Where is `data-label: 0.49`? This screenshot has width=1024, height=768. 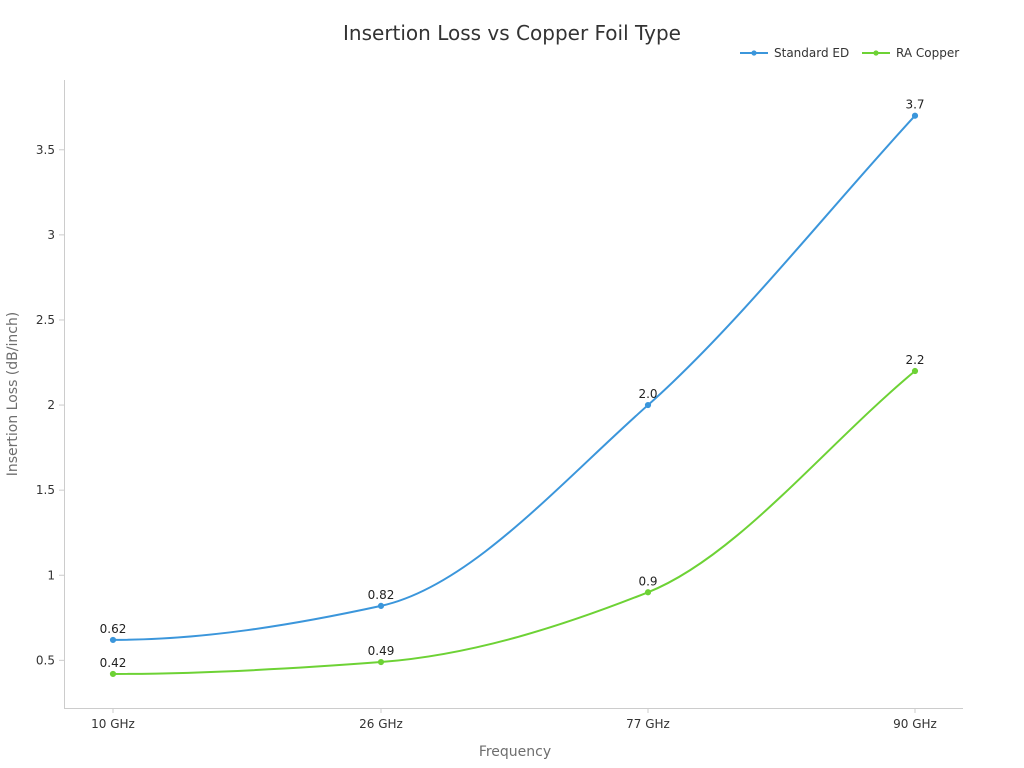 data-label: 0.49 is located at coordinates (381, 651).